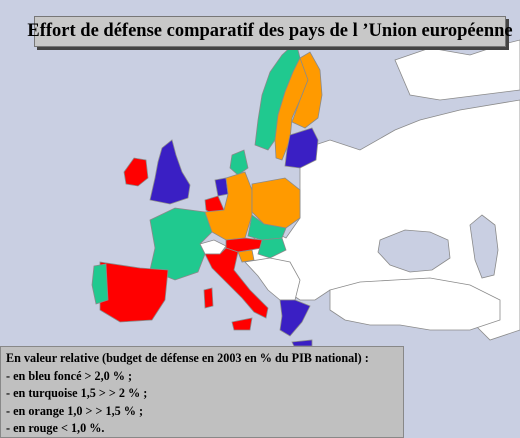 This screenshot has height=438, width=520. I want to click on slovenia, so click(246, 256).